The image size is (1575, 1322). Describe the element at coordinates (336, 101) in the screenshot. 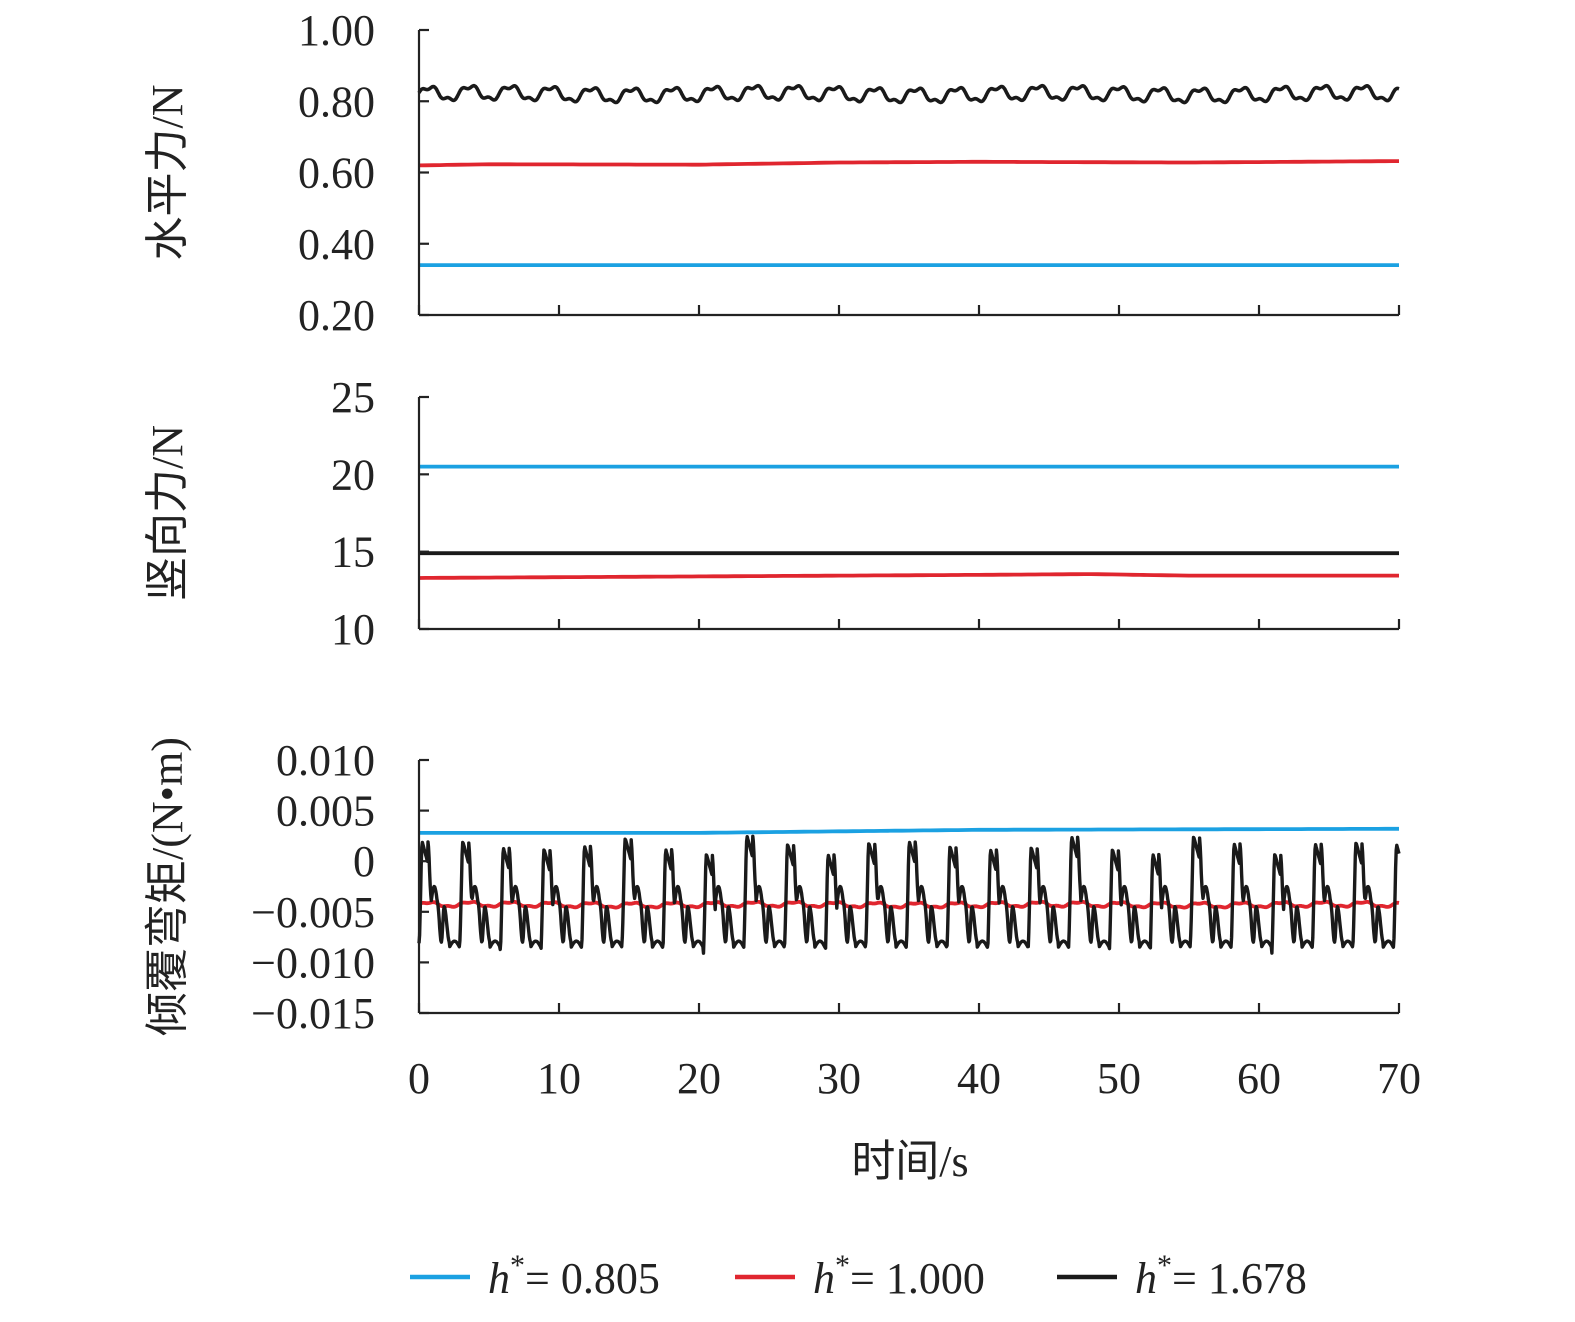

I see `y-tick-label: 0.80` at that location.